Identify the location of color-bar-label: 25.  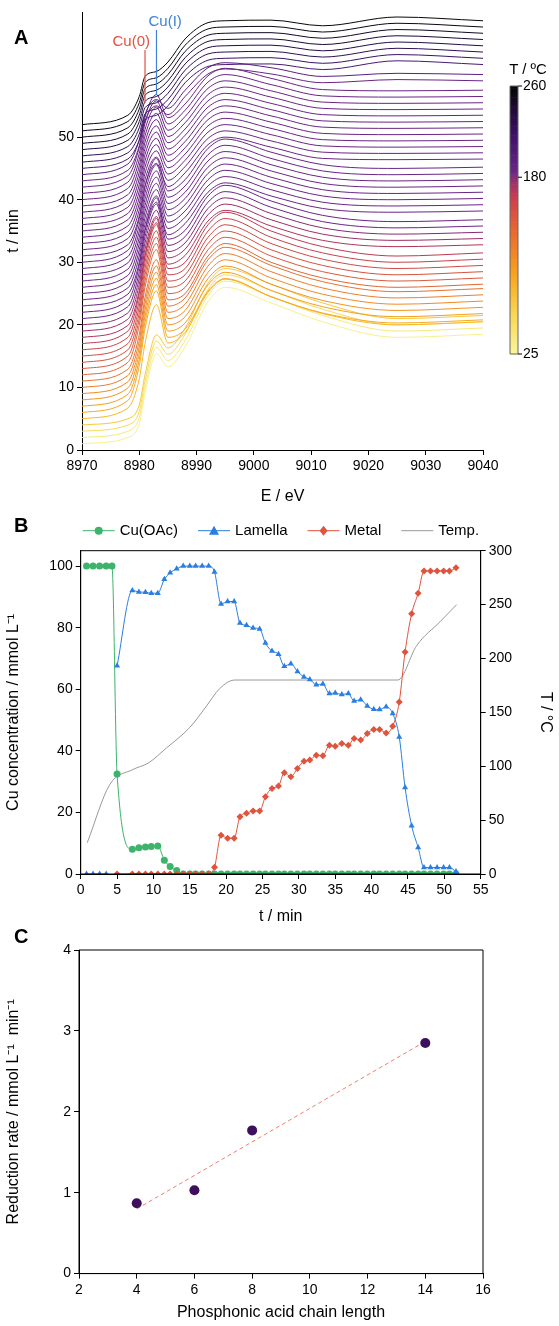
(531, 352).